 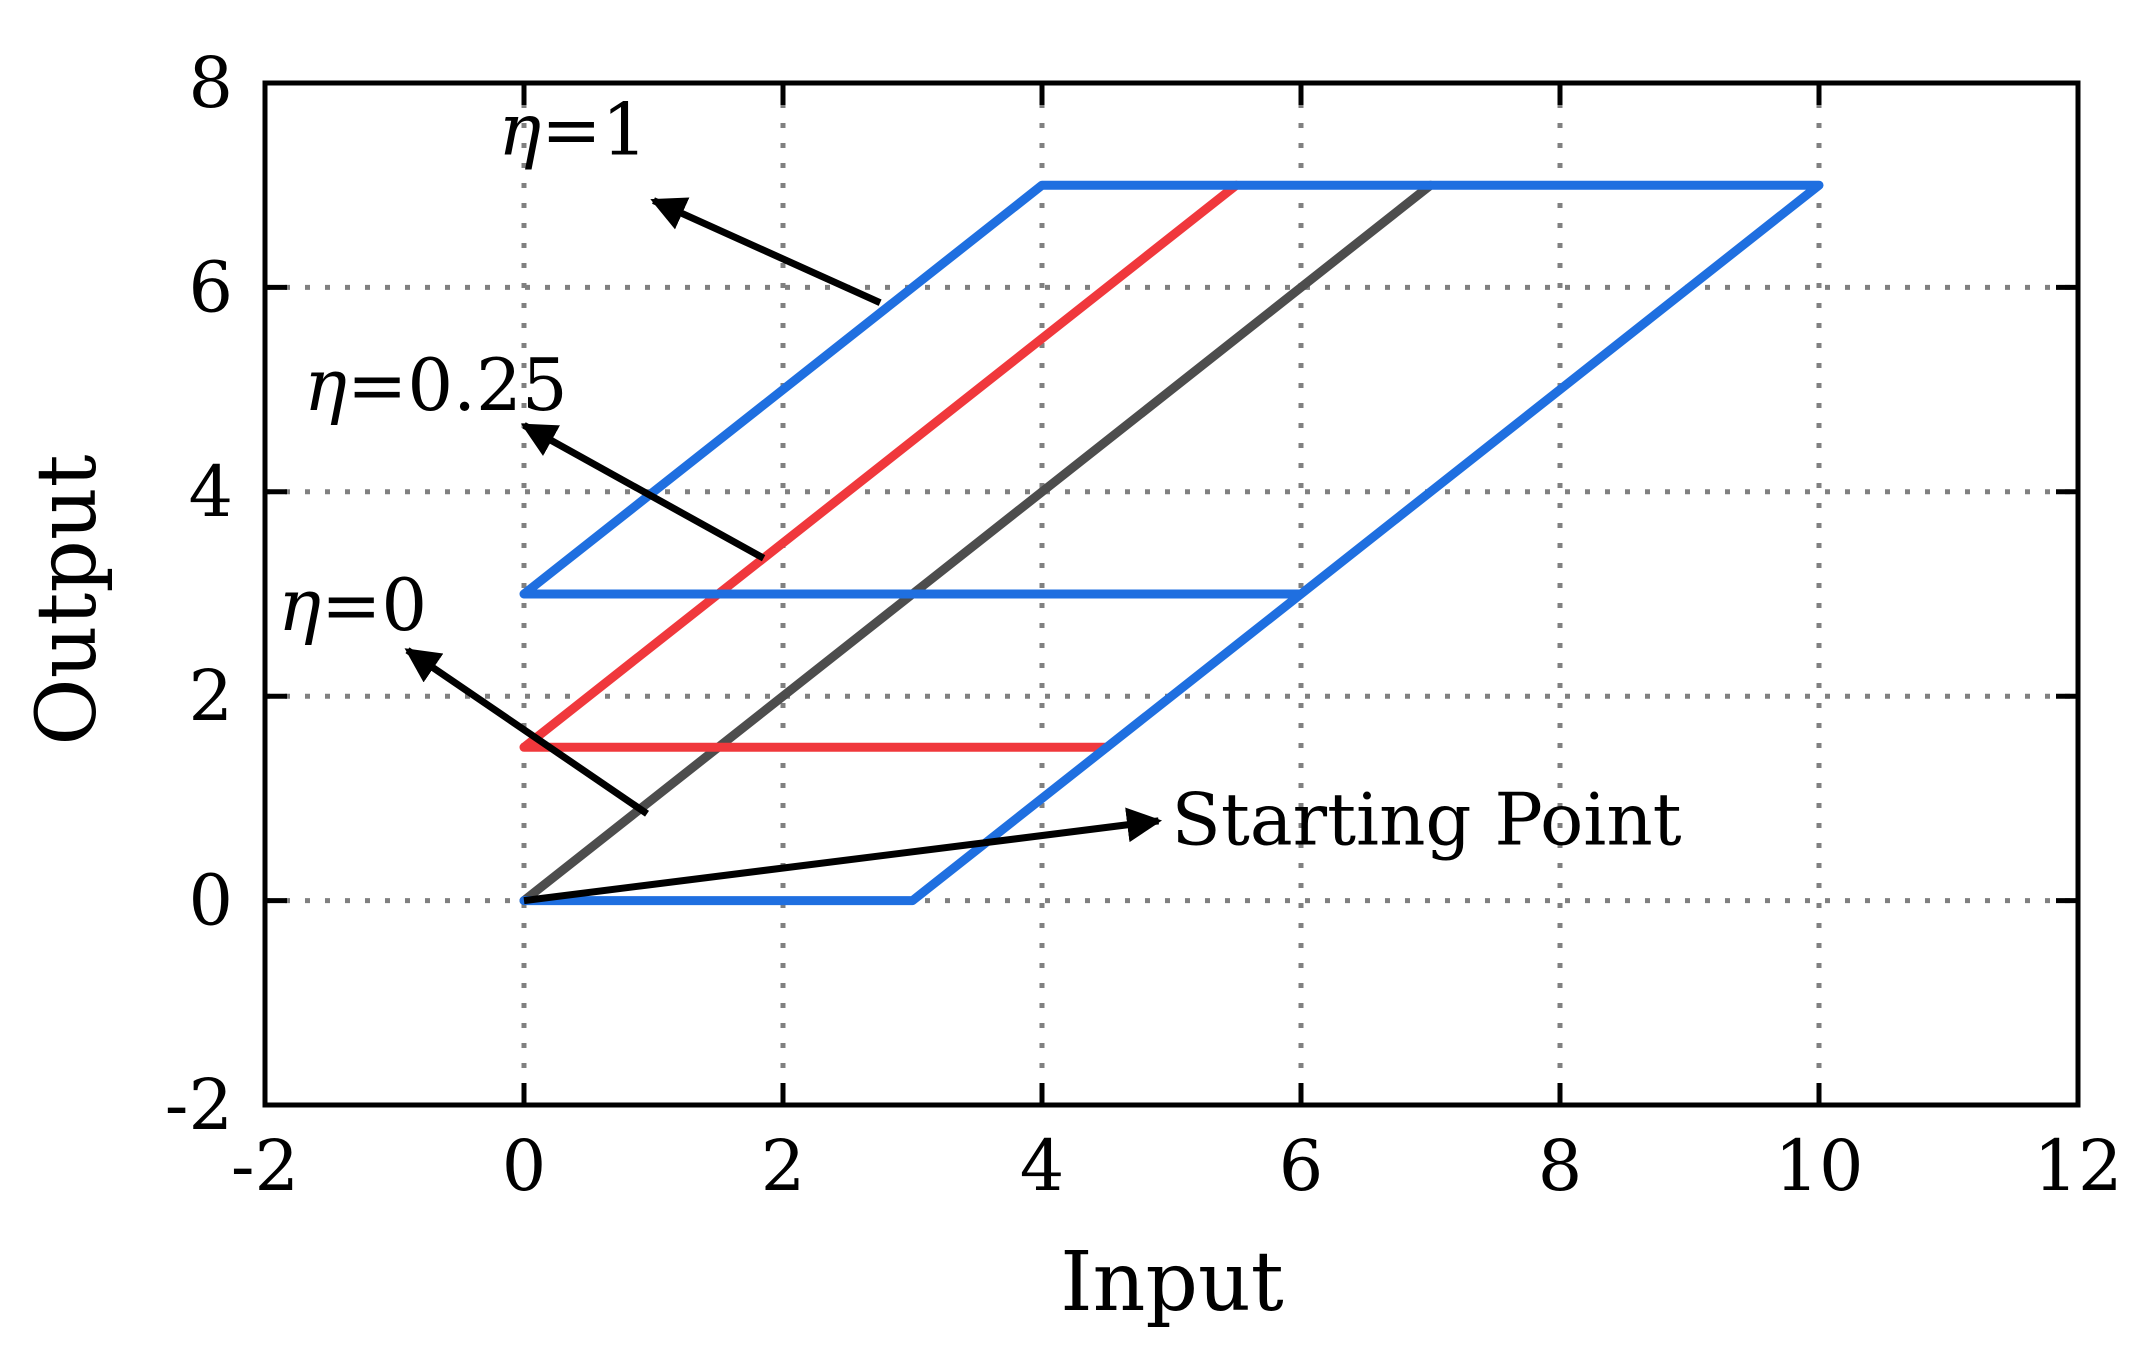 What do you see at coordinates (265, 1166) in the screenshot?
I see `x-tick-label-0: -2` at bounding box center [265, 1166].